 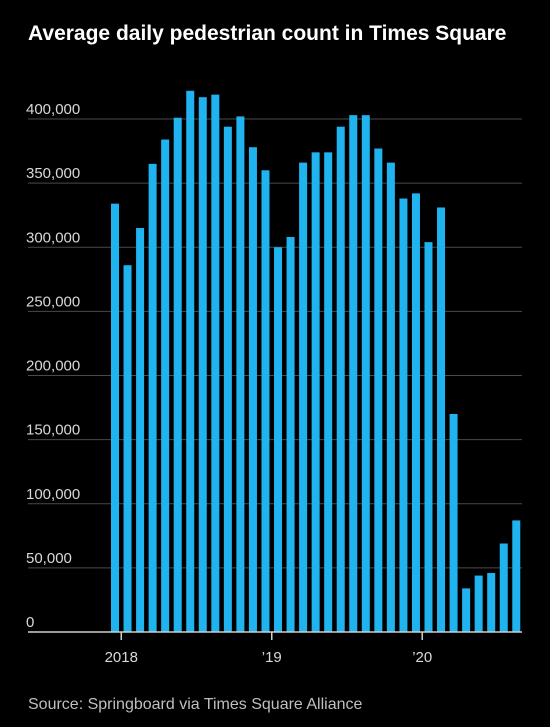 I want to click on y-tick-label: 300,000, so click(x=53, y=237).